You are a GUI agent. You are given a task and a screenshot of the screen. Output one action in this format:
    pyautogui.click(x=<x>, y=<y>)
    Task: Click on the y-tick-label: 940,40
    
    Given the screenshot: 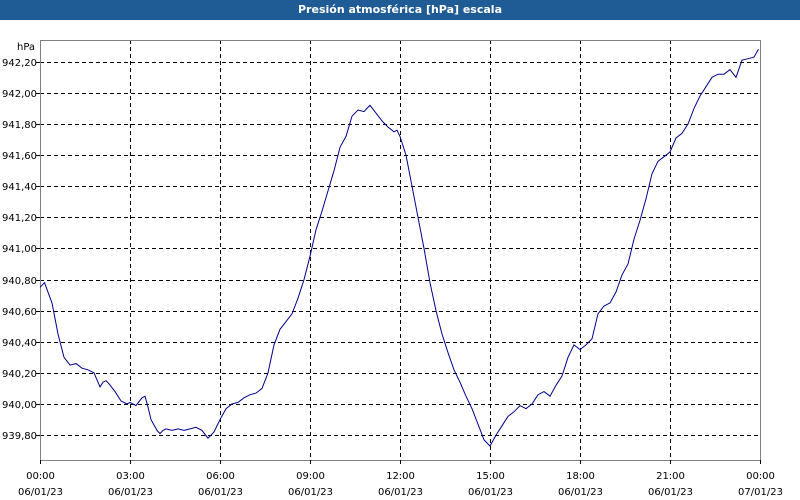 What is the action you would take?
    pyautogui.click(x=19, y=343)
    